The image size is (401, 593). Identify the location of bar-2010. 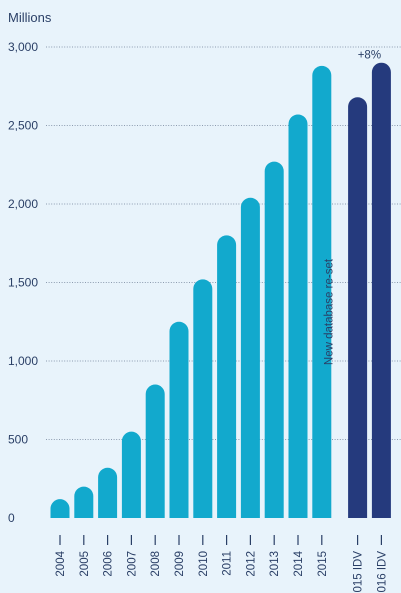
(203, 398).